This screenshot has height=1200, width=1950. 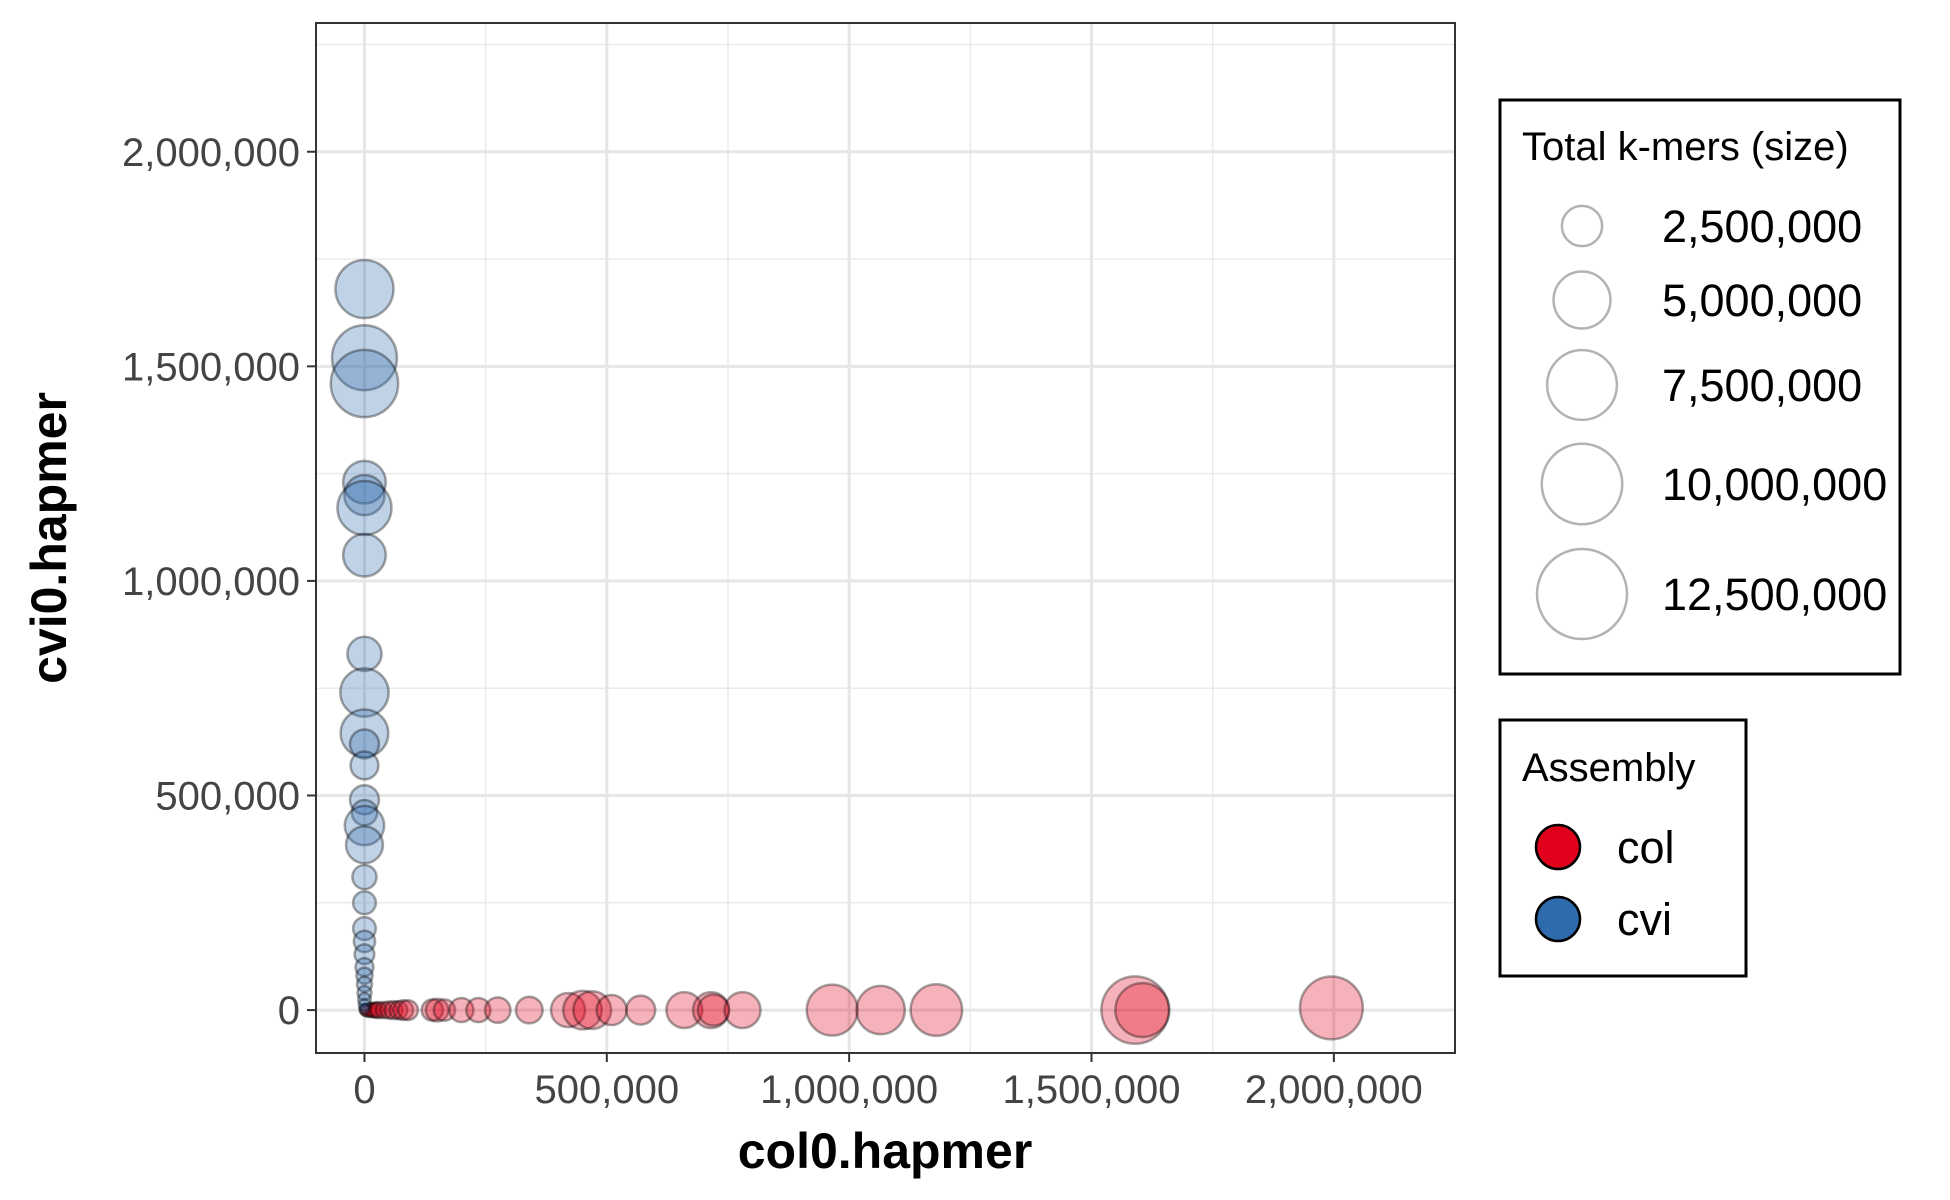 I want to click on x-tick-label: 1,000,000, so click(x=849, y=1090).